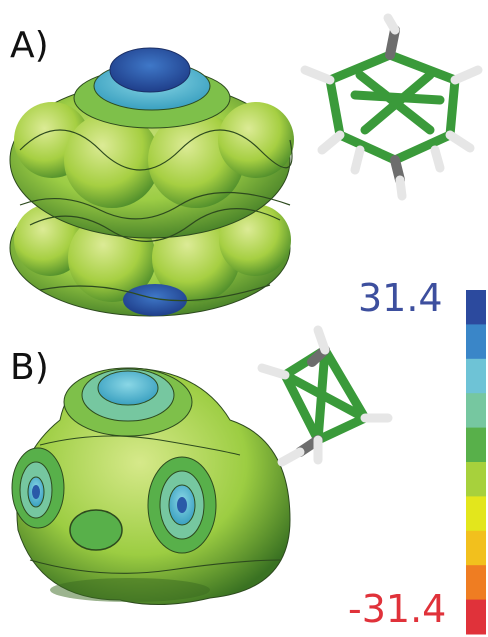 The height and width of the screenshot is (637, 488). What do you see at coordinates (325, 396) in the screenshot?
I see `molecule-b` at bounding box center [325, 396].